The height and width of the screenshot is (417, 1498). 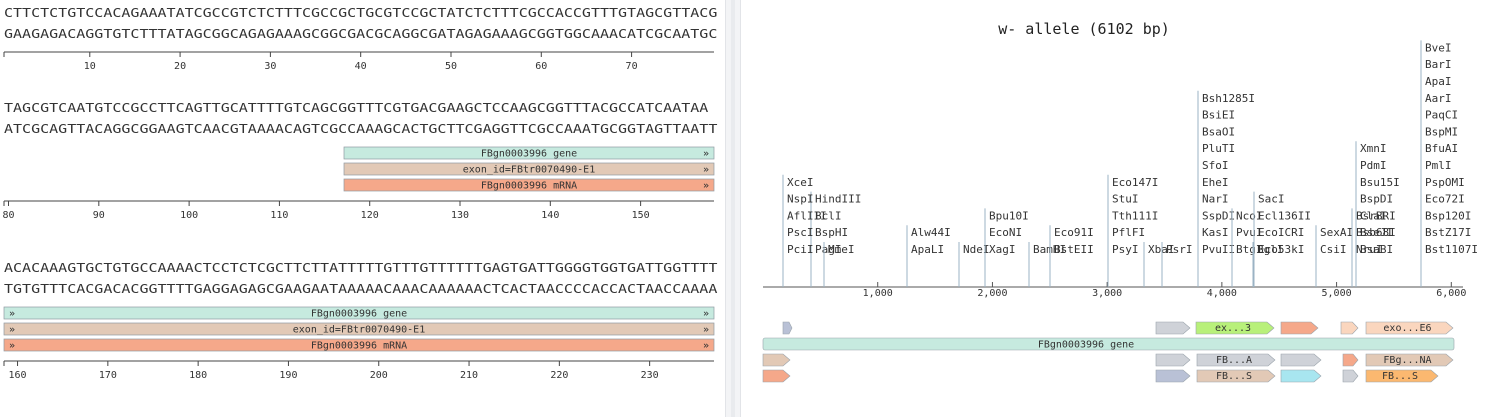 What do you see at coordinates (839, 264) in the screenshot?
I see `enzyme-group: MmeI` at bounding box center [839, 264].